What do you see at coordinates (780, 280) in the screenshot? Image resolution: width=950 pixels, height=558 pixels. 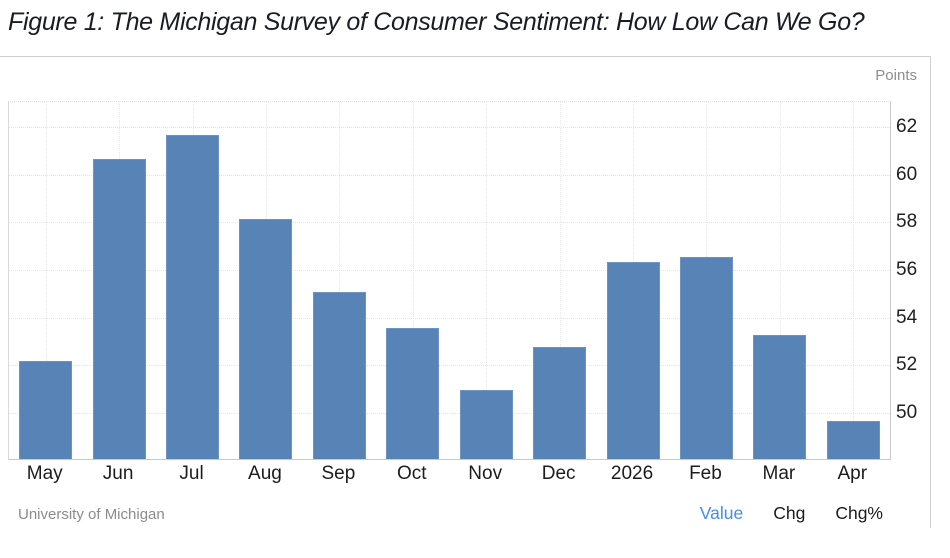 I see `gridline-x-Mar` at bounding box center [780, 280].